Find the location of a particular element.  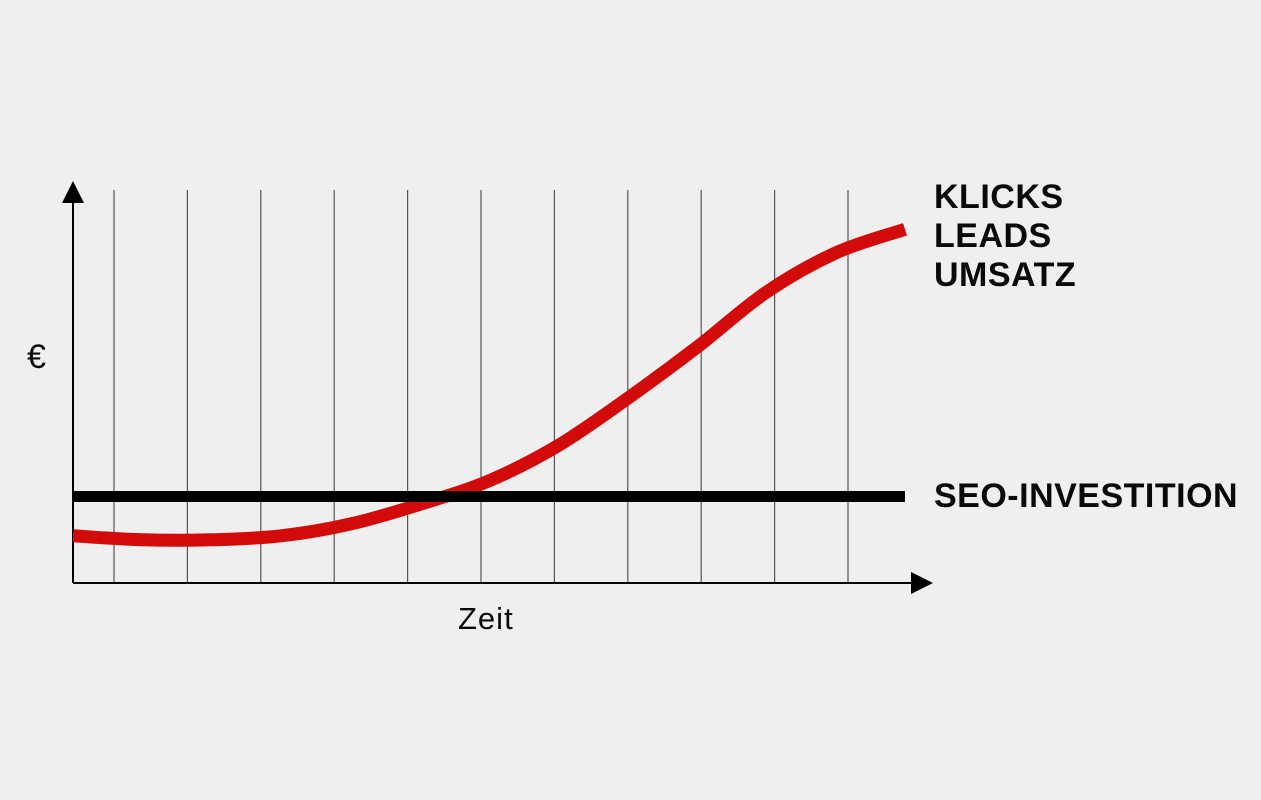

x-axis-label: Zeit is located at coordinates (486, 618).